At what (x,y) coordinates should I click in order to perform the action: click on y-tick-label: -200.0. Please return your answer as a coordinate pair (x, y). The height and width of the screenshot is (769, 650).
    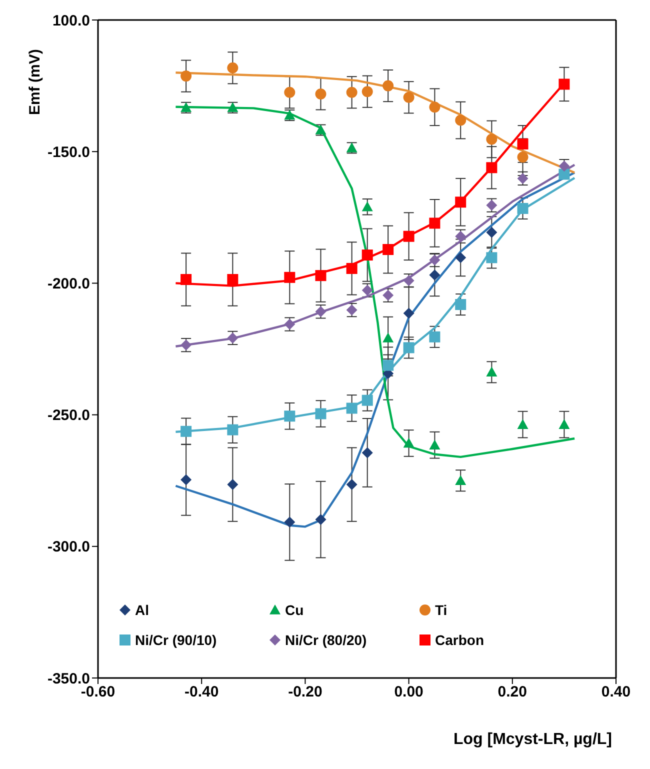
    Looking at the image, I should click on (68, 284).